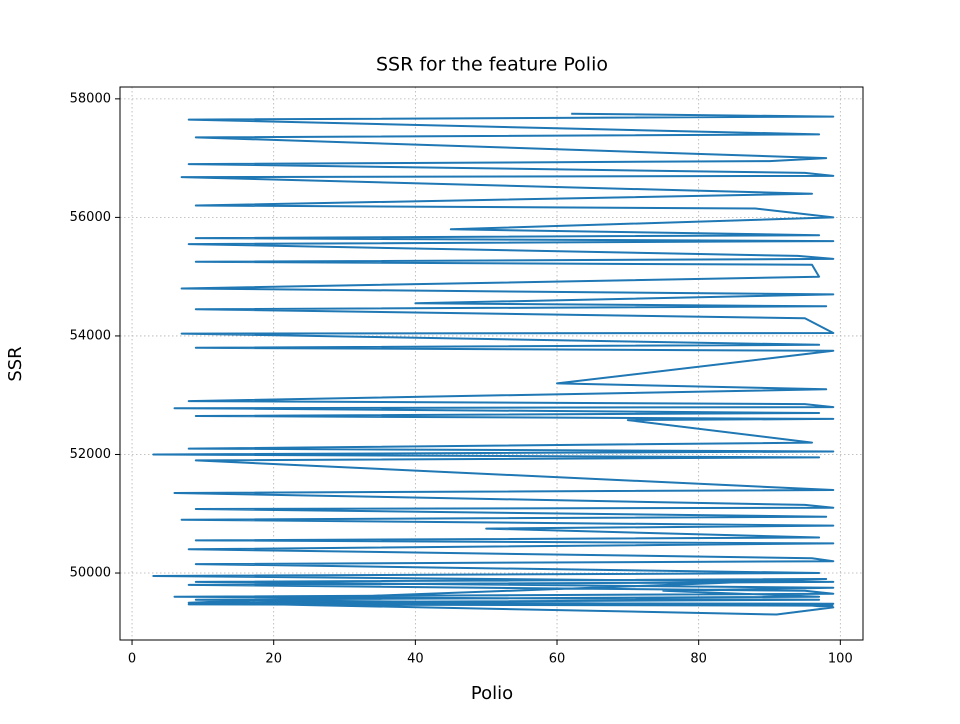  Describe the element at coordinates (90, 217) in the screenshot. I see `y-tick-label: 56000` at that location.